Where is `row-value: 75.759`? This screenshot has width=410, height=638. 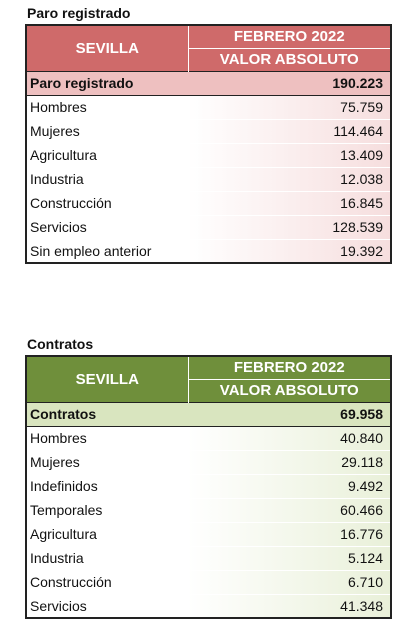
row-value: 75.759 is located at coordinates (289, 107).